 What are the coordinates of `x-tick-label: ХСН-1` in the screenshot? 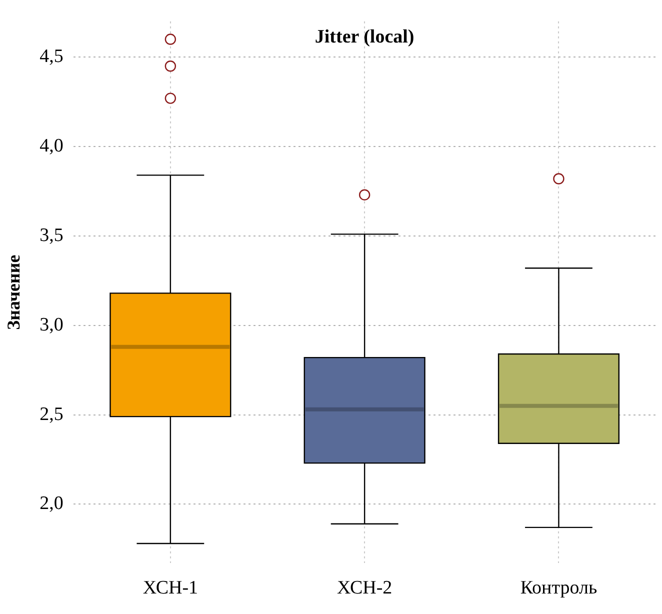 It's located at (170, 588).